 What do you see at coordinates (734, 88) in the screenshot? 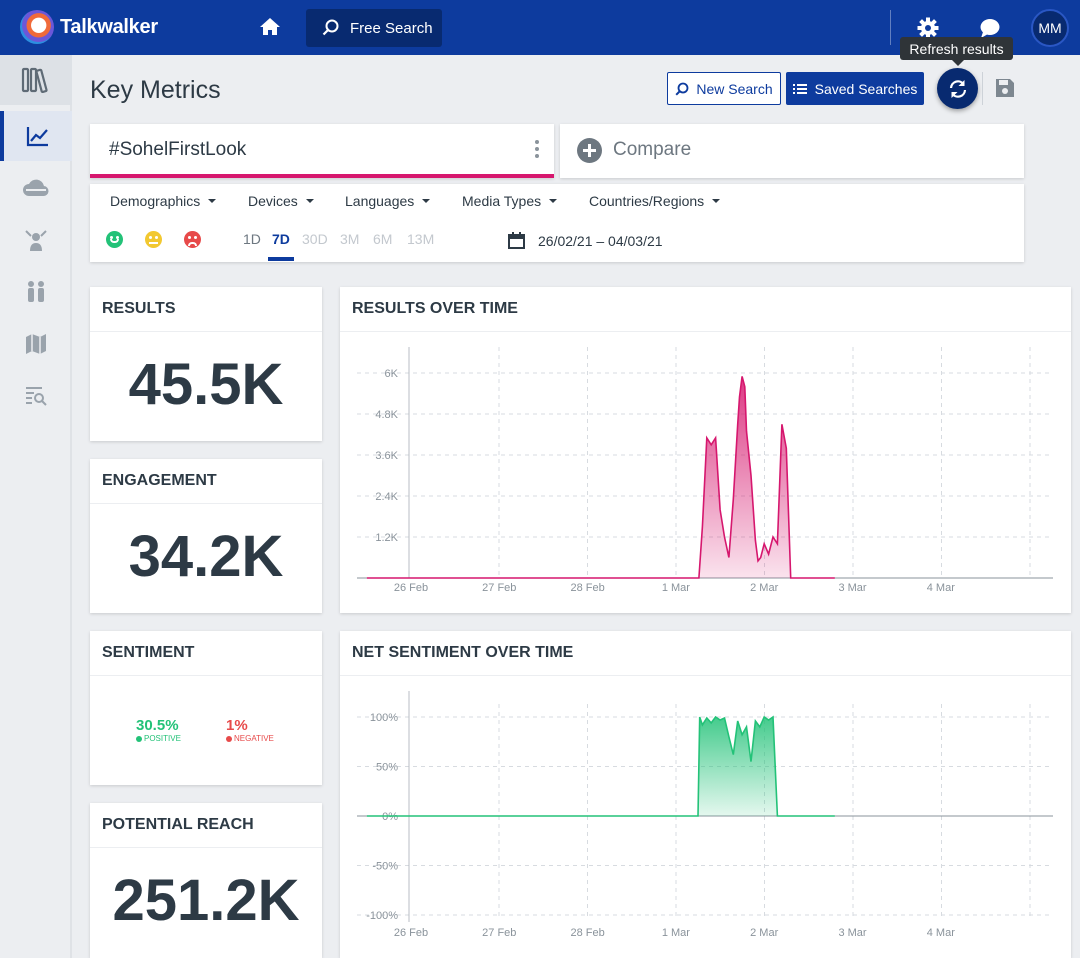
I see `new-search-label: New Search` at bounding box center [734, 88].